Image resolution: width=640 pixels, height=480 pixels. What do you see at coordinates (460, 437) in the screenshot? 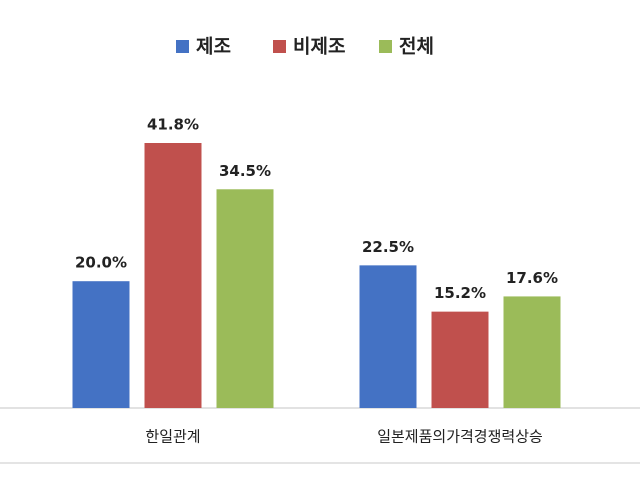
I see `x-tick-label: 일본제품의가격경쟁력상승` at bounding box center [460, 437].